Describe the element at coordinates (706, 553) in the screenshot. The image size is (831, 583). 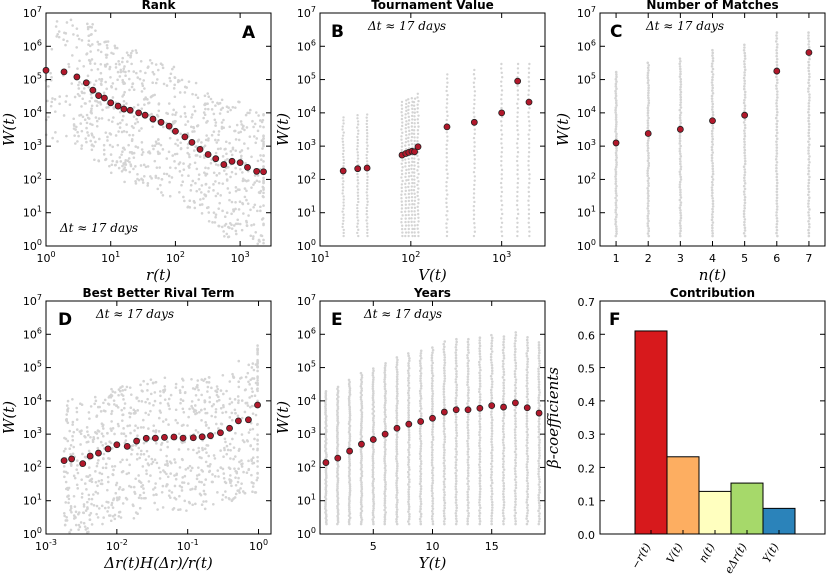
I see `category-label: n(t)` at that location.